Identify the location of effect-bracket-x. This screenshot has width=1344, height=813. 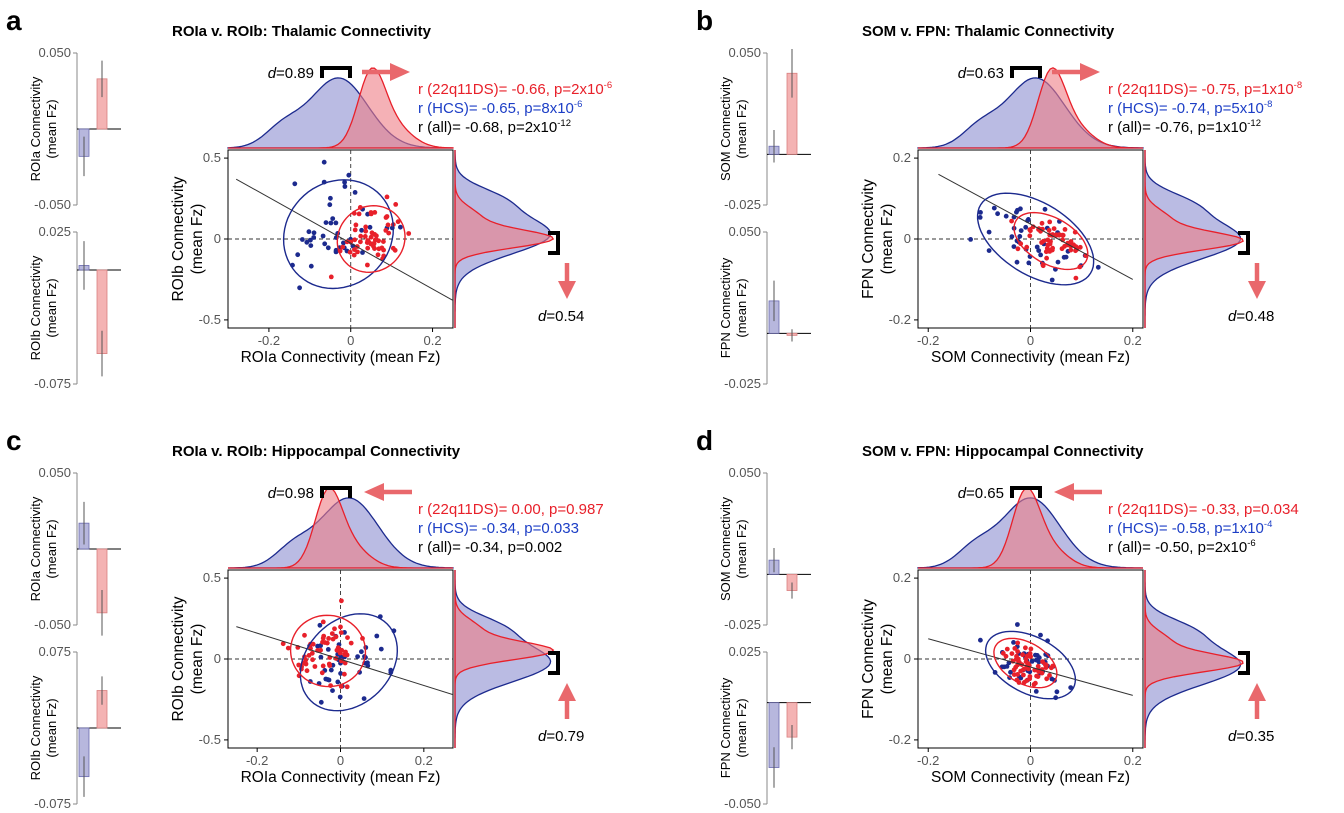
(1026, 492).